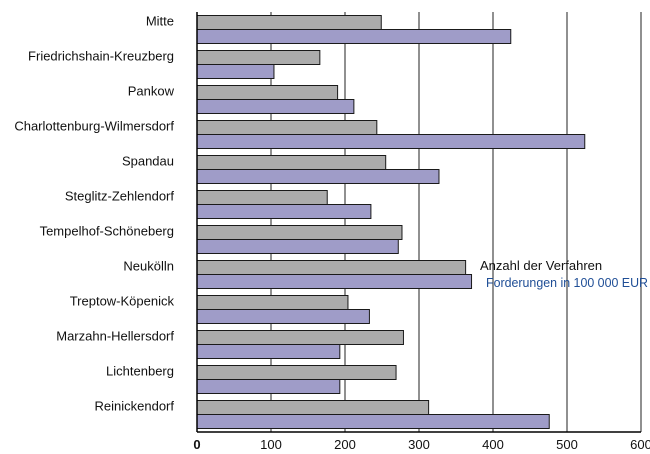 The width and height of the screenshot is (650, 454). Describe the element at coordinates (122, 301) in the screenshot. I see `category-label: Treptow-Köpenick` at that location.